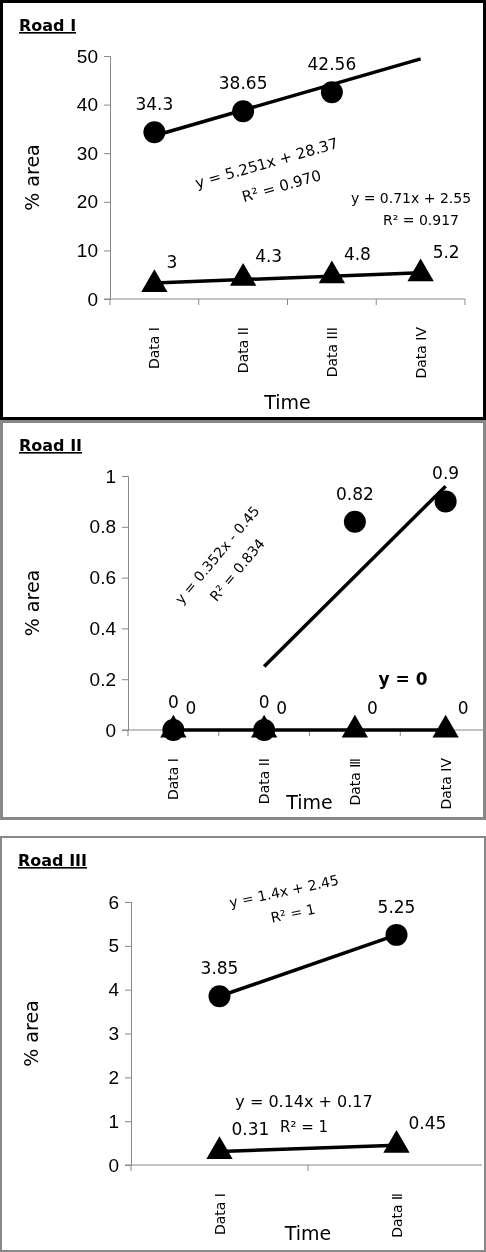 The image size is (486, 1252). I want to click on data-label: 0.45, so click(427, 1123).